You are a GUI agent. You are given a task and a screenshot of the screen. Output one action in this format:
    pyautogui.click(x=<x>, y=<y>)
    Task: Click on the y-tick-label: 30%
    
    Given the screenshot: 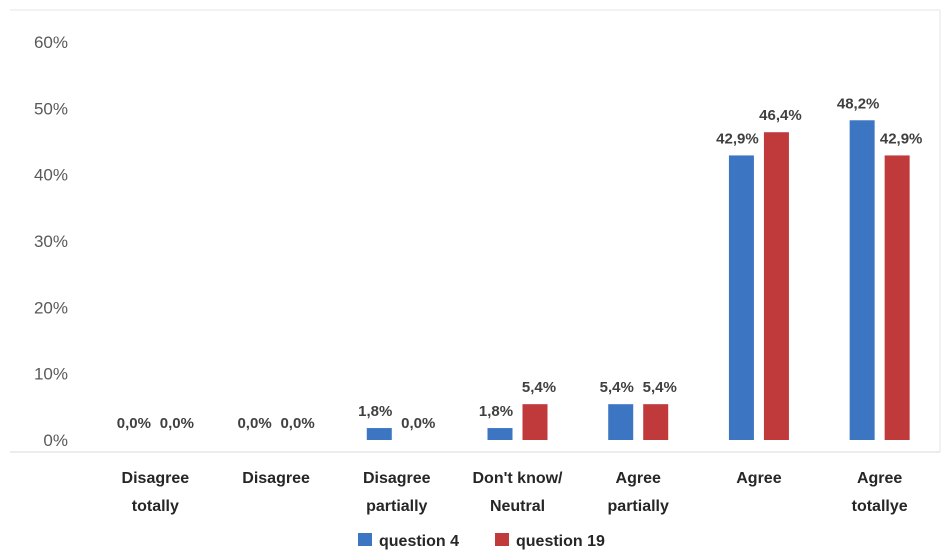 What is the action you would take?
    pyautogui.click(x=51, y=241)
    